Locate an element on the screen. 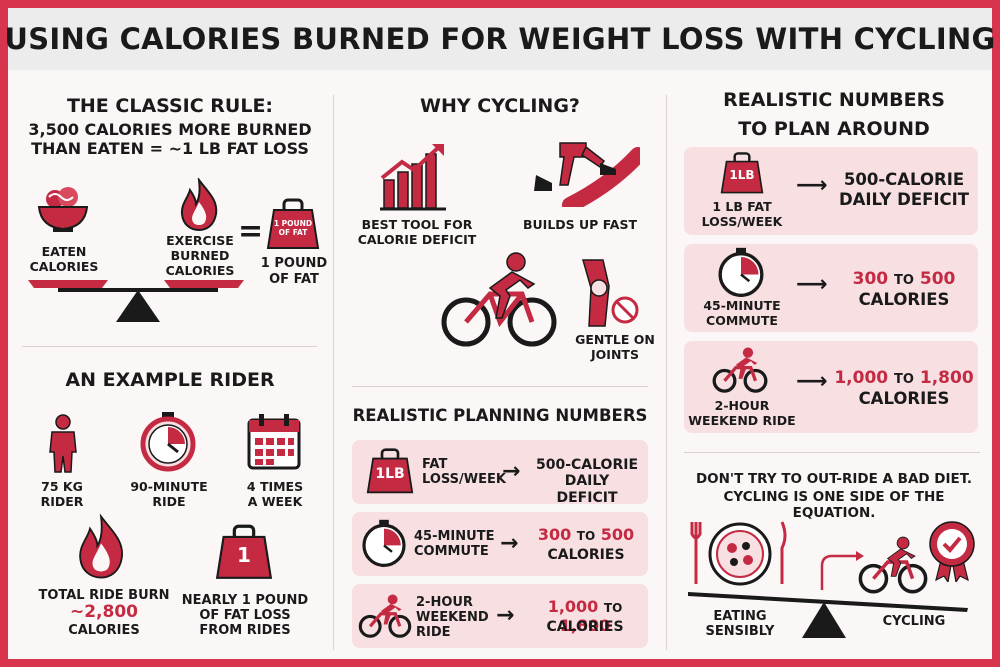 This screenshot has height=667, width=1000. fat-label-line3: FROM RIDES is located at coordinates (245, 630).